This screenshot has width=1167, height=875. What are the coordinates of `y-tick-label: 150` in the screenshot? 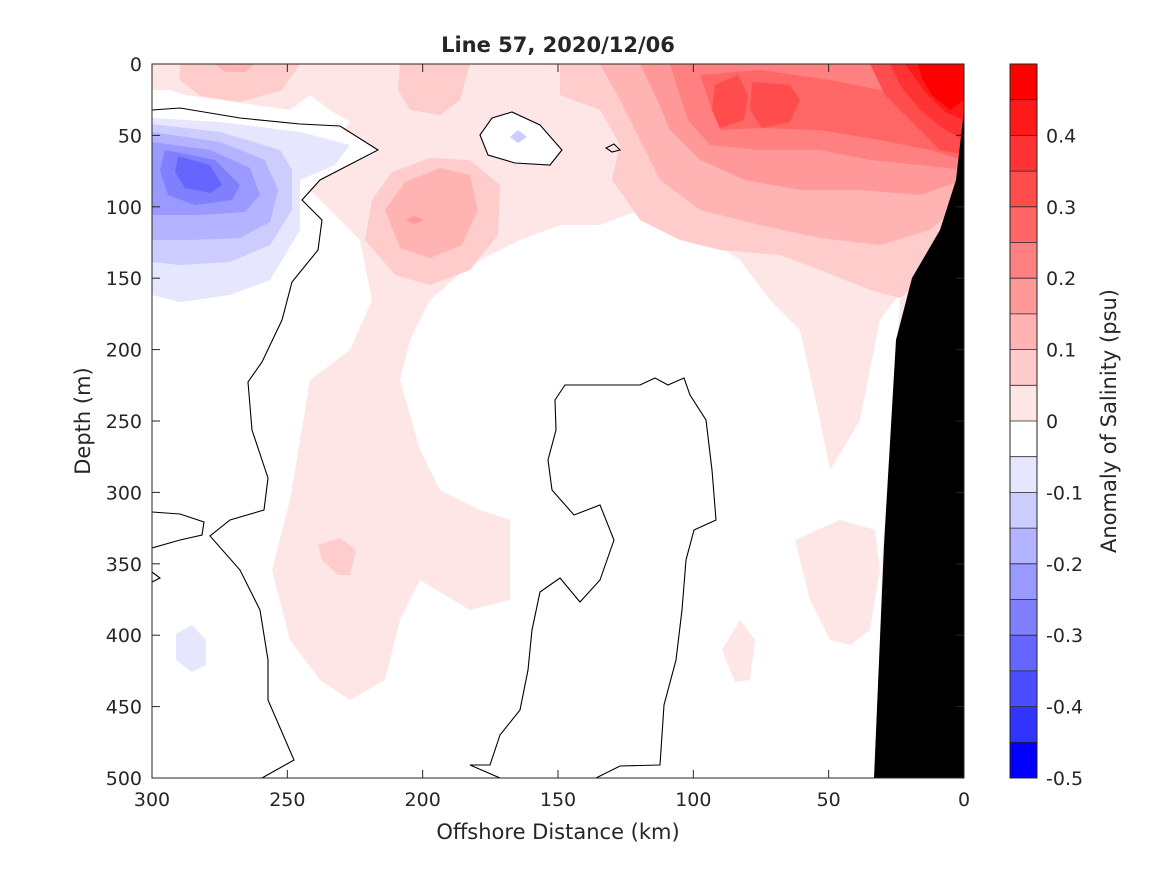 It's located at (124, 279).